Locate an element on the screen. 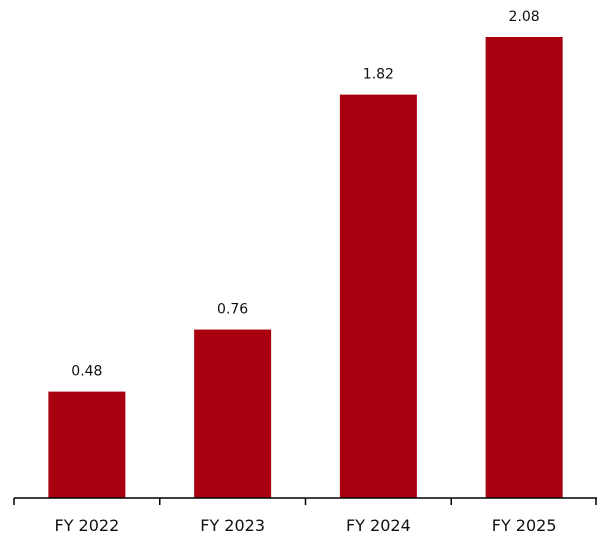 This screenshot has width=597, height=537. data-label: 0.48 is located at coordinates (86, 372).